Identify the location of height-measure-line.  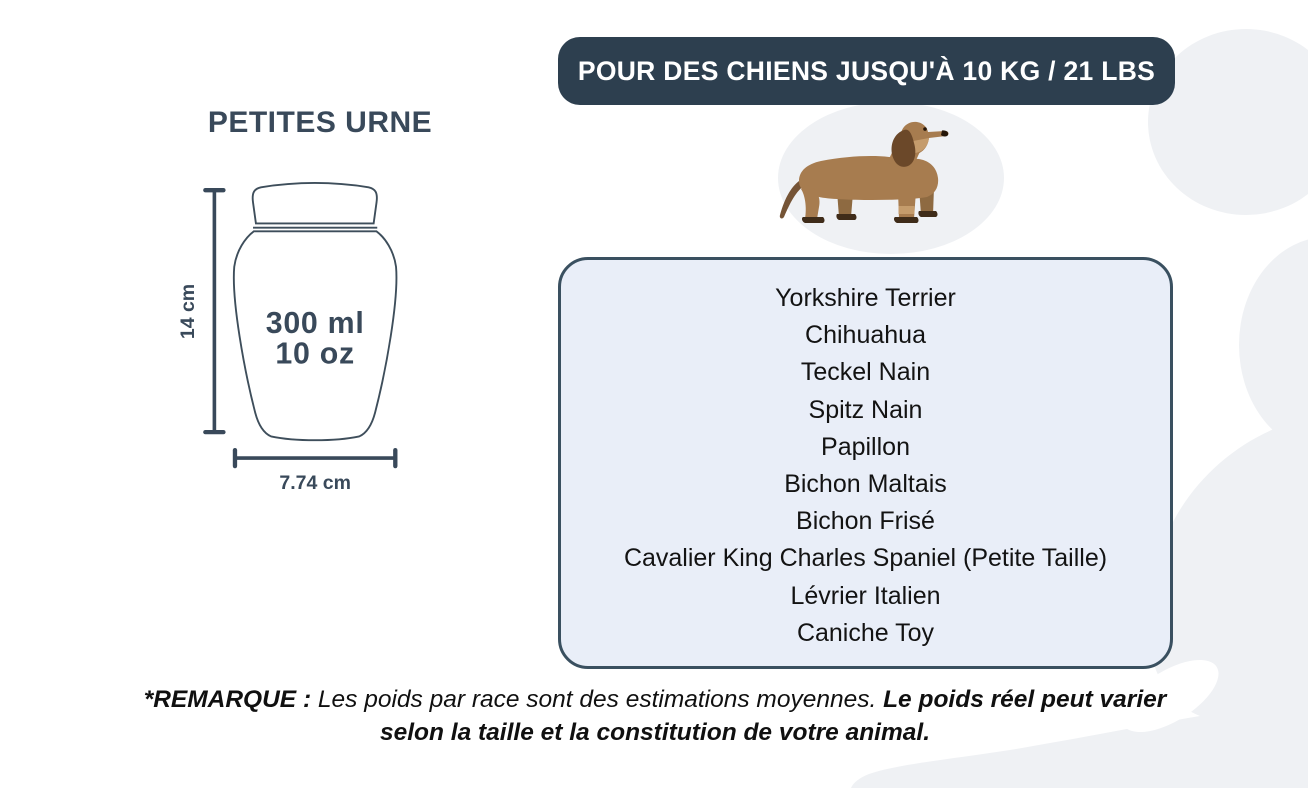
(214, 311).